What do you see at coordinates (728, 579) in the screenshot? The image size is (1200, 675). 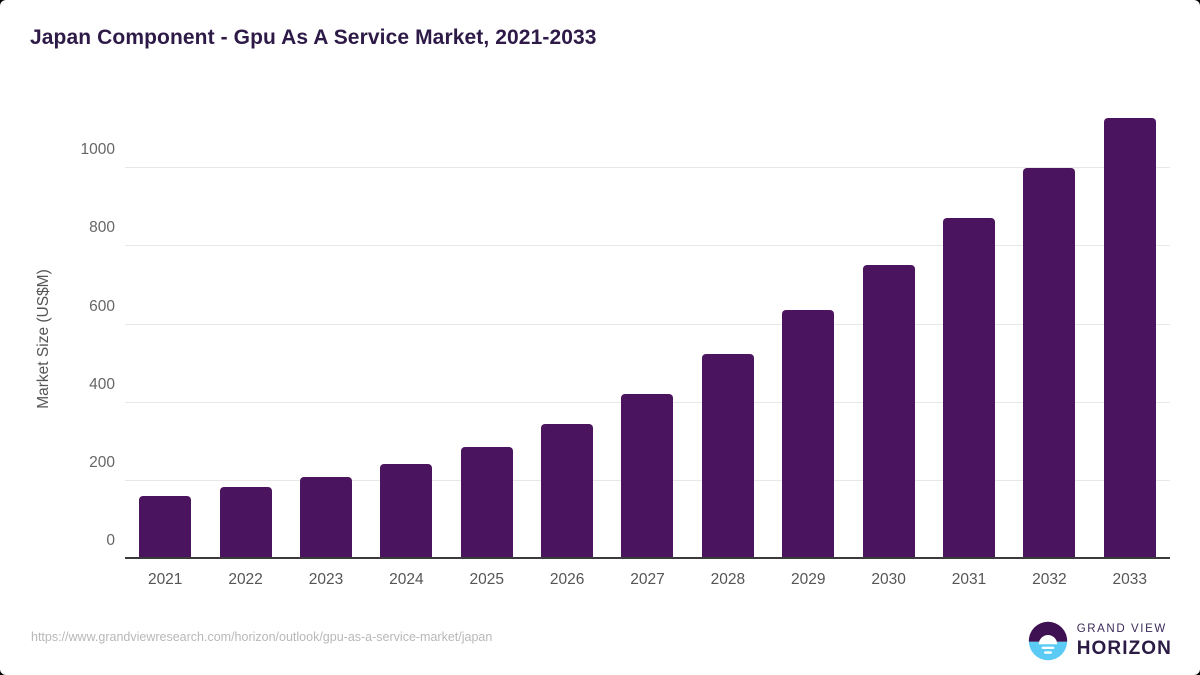 I see `x-axis-tick-label: 2028` at bounding box center [728, 579].